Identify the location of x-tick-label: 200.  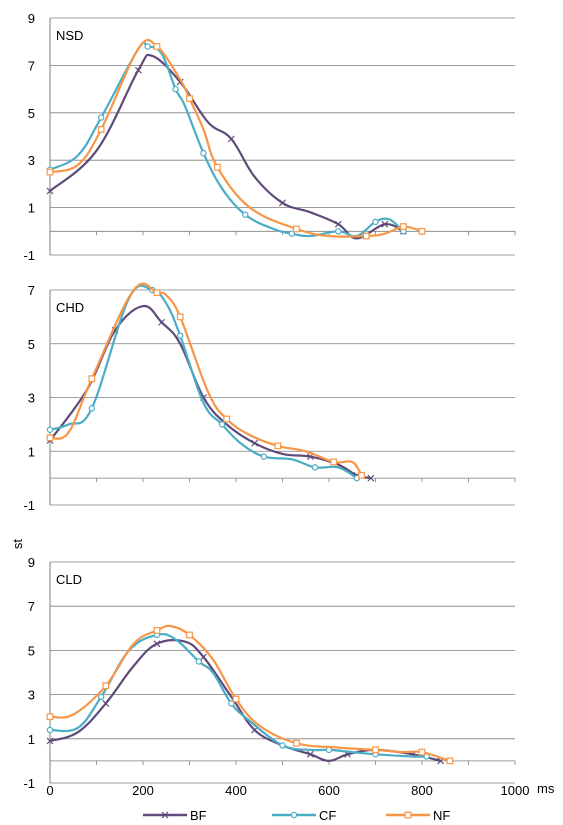
(143, 790).